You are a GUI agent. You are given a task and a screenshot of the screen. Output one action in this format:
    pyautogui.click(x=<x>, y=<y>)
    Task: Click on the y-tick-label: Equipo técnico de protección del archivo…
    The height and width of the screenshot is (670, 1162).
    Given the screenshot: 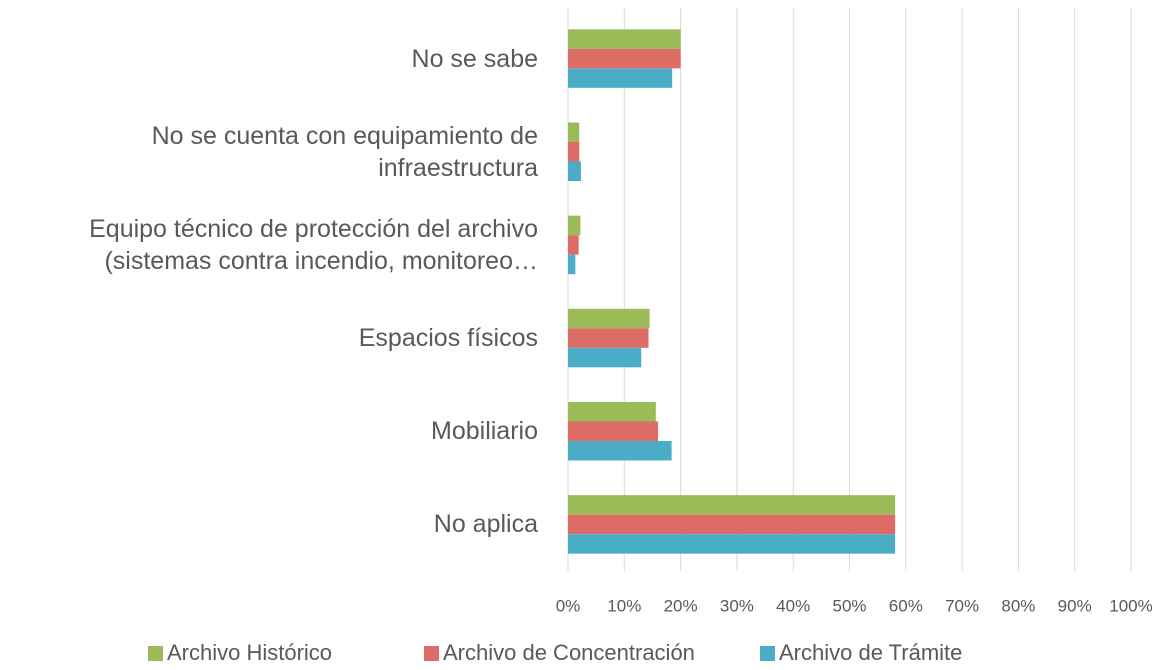 What is the action you would take?
    pyautogui.click(x=313, y=244)
    